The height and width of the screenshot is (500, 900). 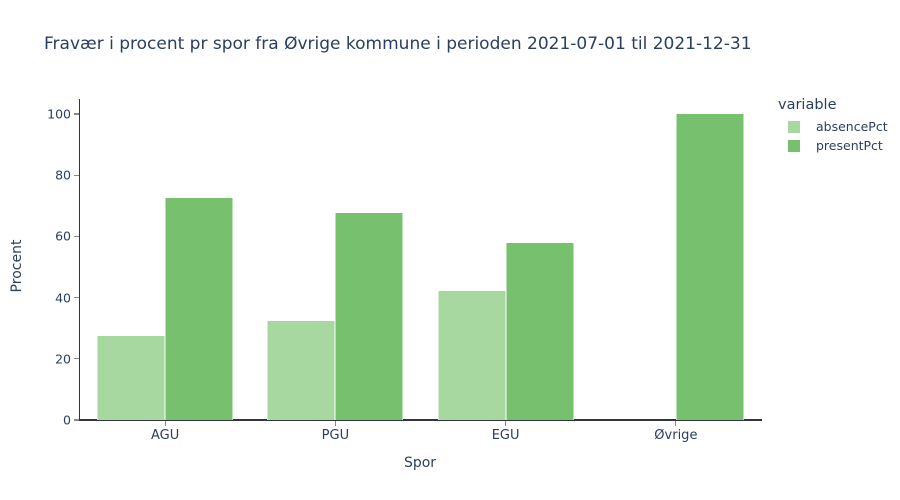 I want to click on y-axis-title: Procent, so click(x=17, y=266).